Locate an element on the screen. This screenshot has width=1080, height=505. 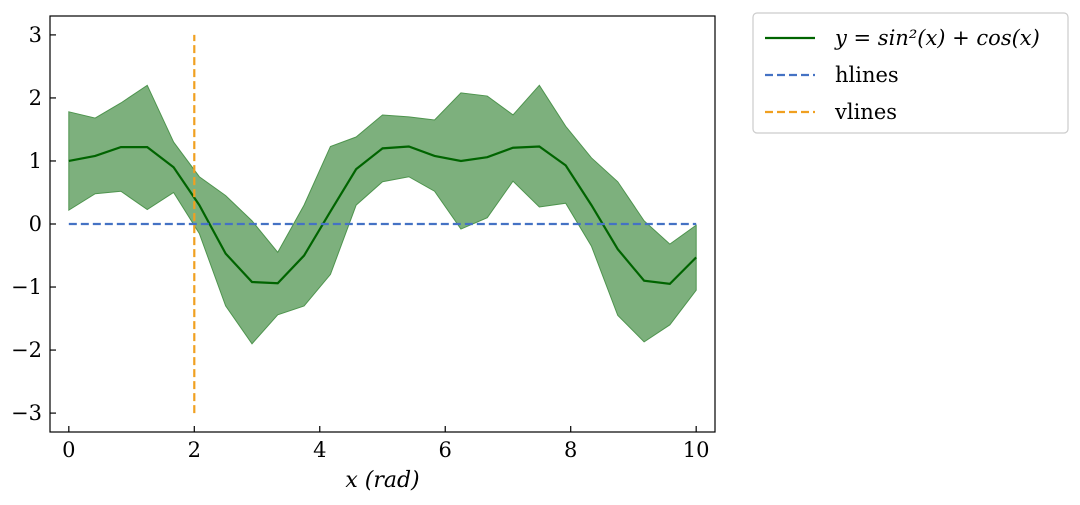
legend-label: vlines is located at coordinates (865, 112).